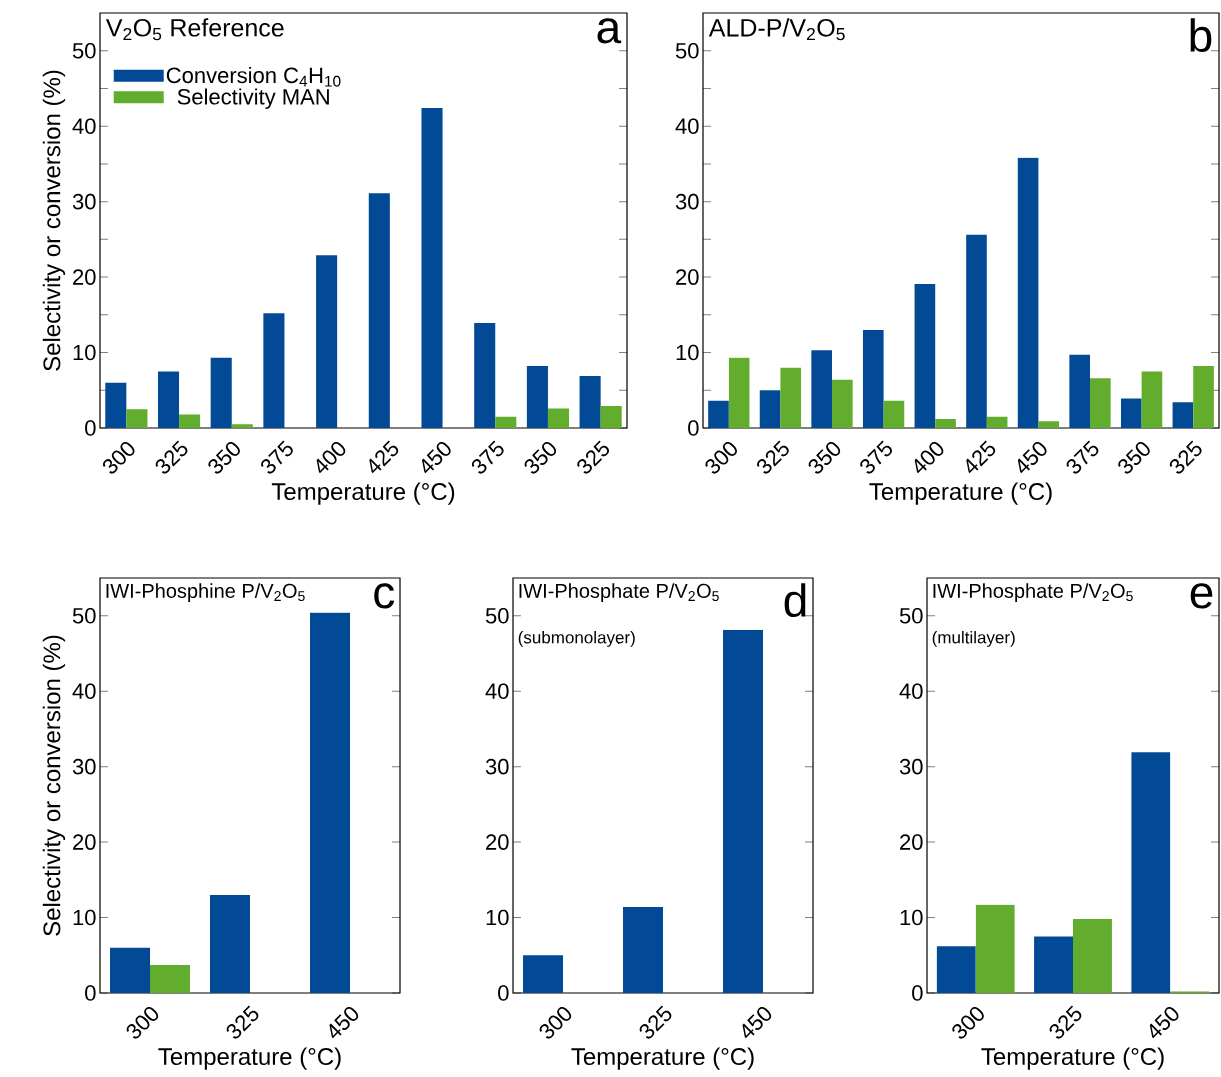 The height and width of the screenshot is (1077, 1221). What do you see at coordinates (194, 29) in the screenshot?
I see `chart-title: V$_{2}$O$_{5}$ Reference` at bounding box center [194, 29].